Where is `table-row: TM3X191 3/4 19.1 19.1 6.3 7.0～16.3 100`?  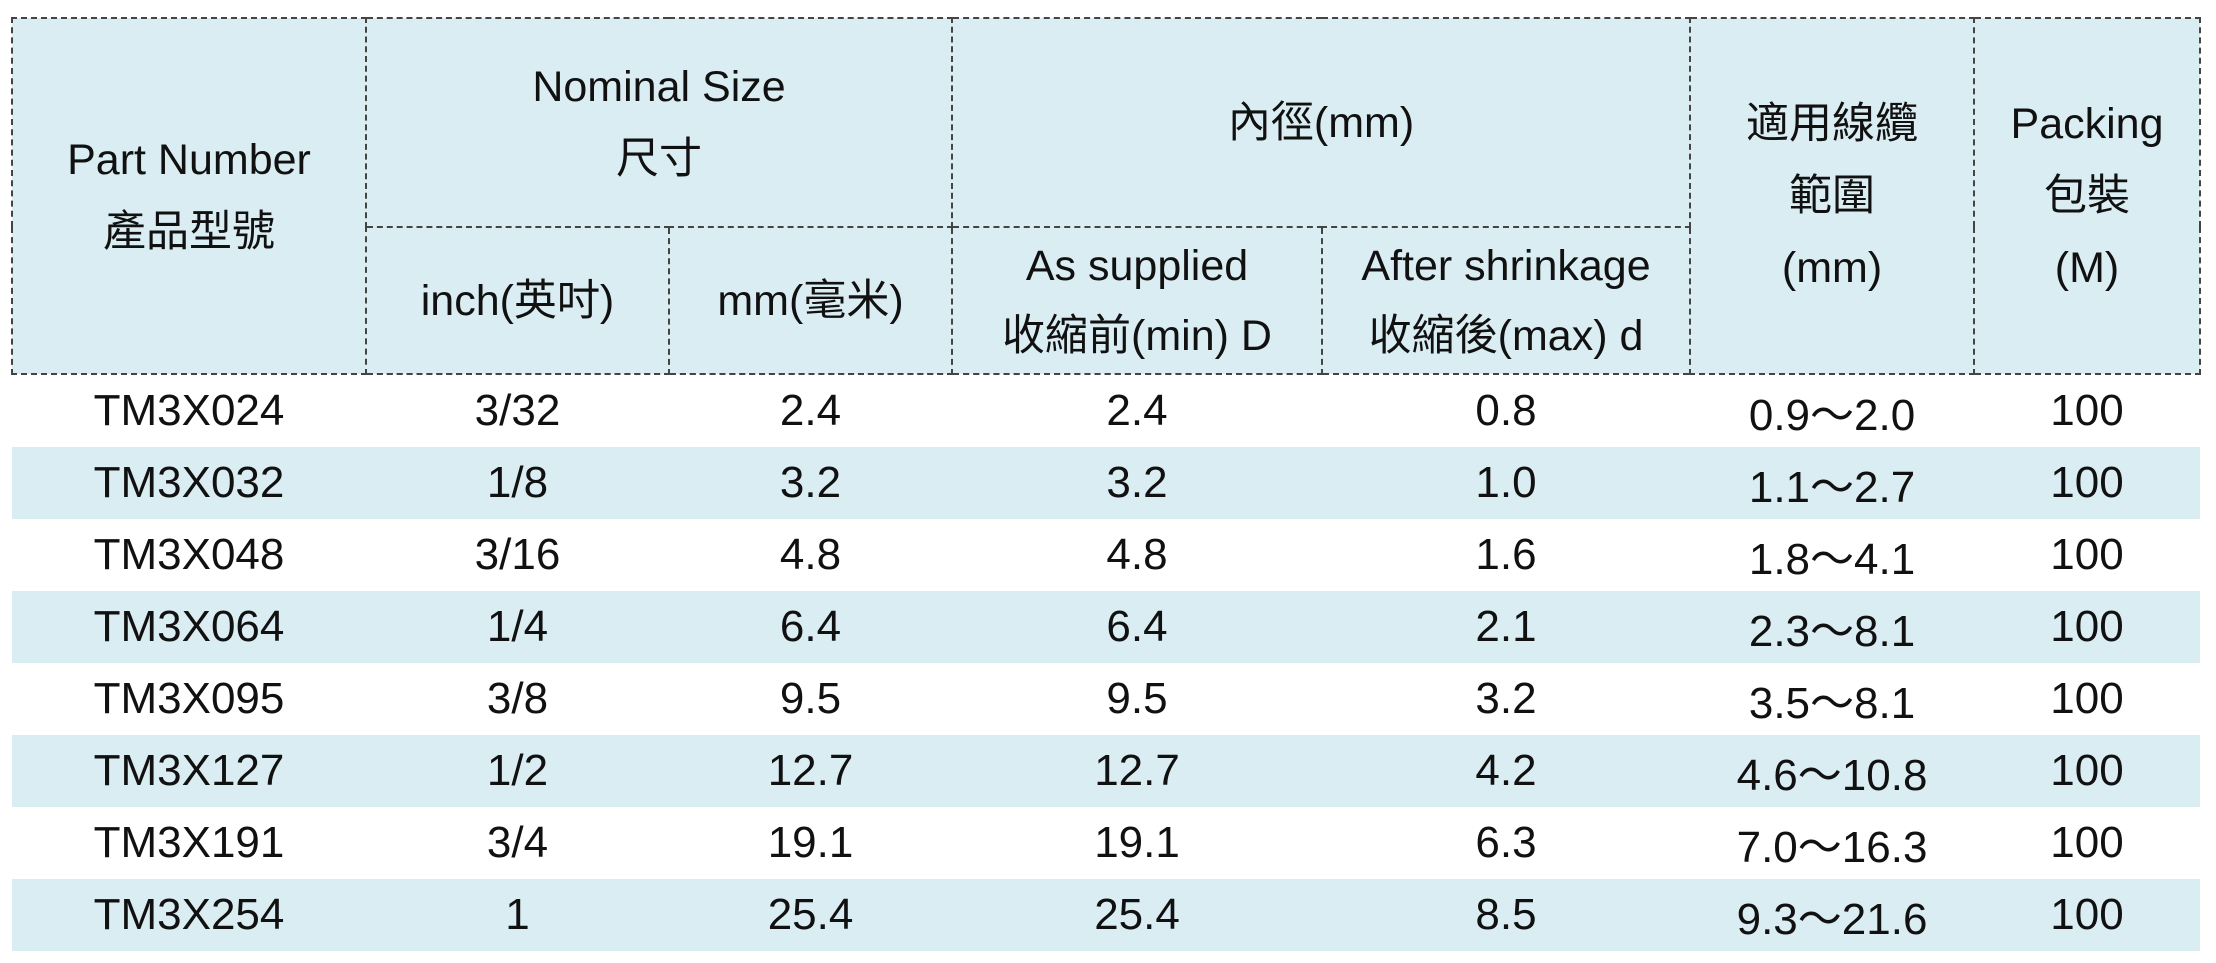 table-row: TM3X191 3/4 19.1 19.1 6.3 7.0～16.3 100 is located at coordinates (1106, 843).